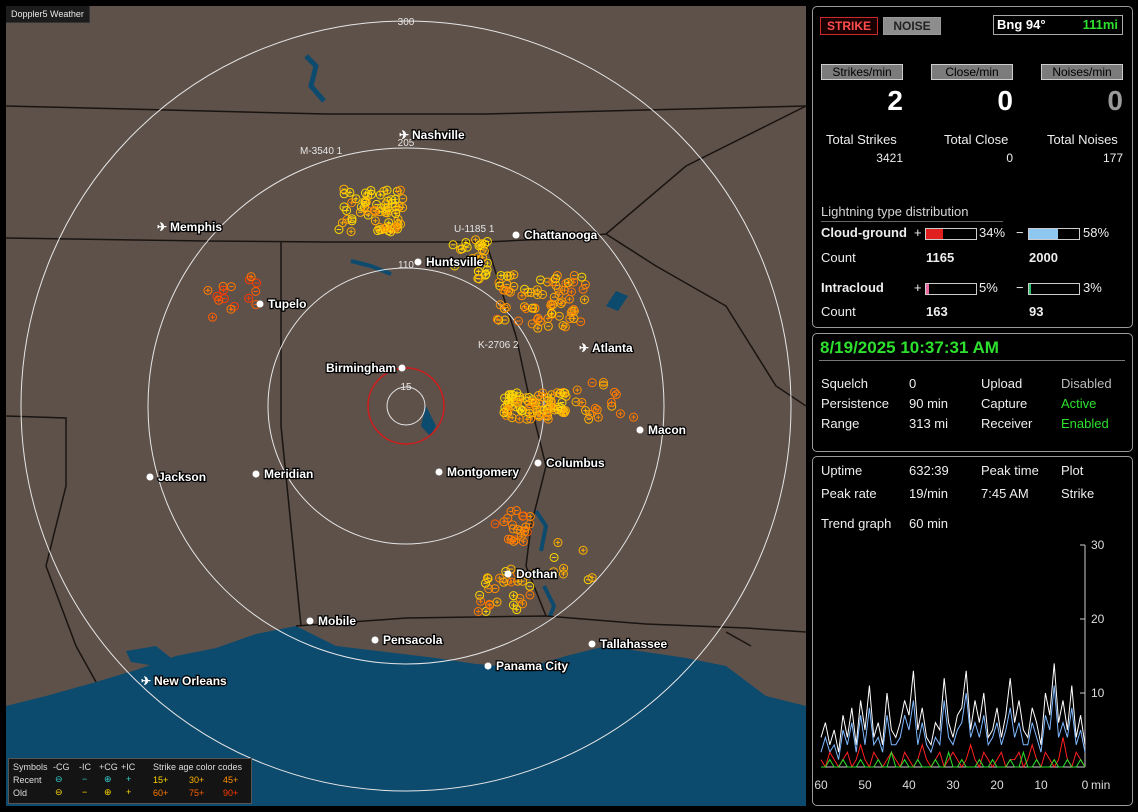  Describe the element at coordinates (1009, 158) in the screenshot. I see `total-close-value: 0` at that location.